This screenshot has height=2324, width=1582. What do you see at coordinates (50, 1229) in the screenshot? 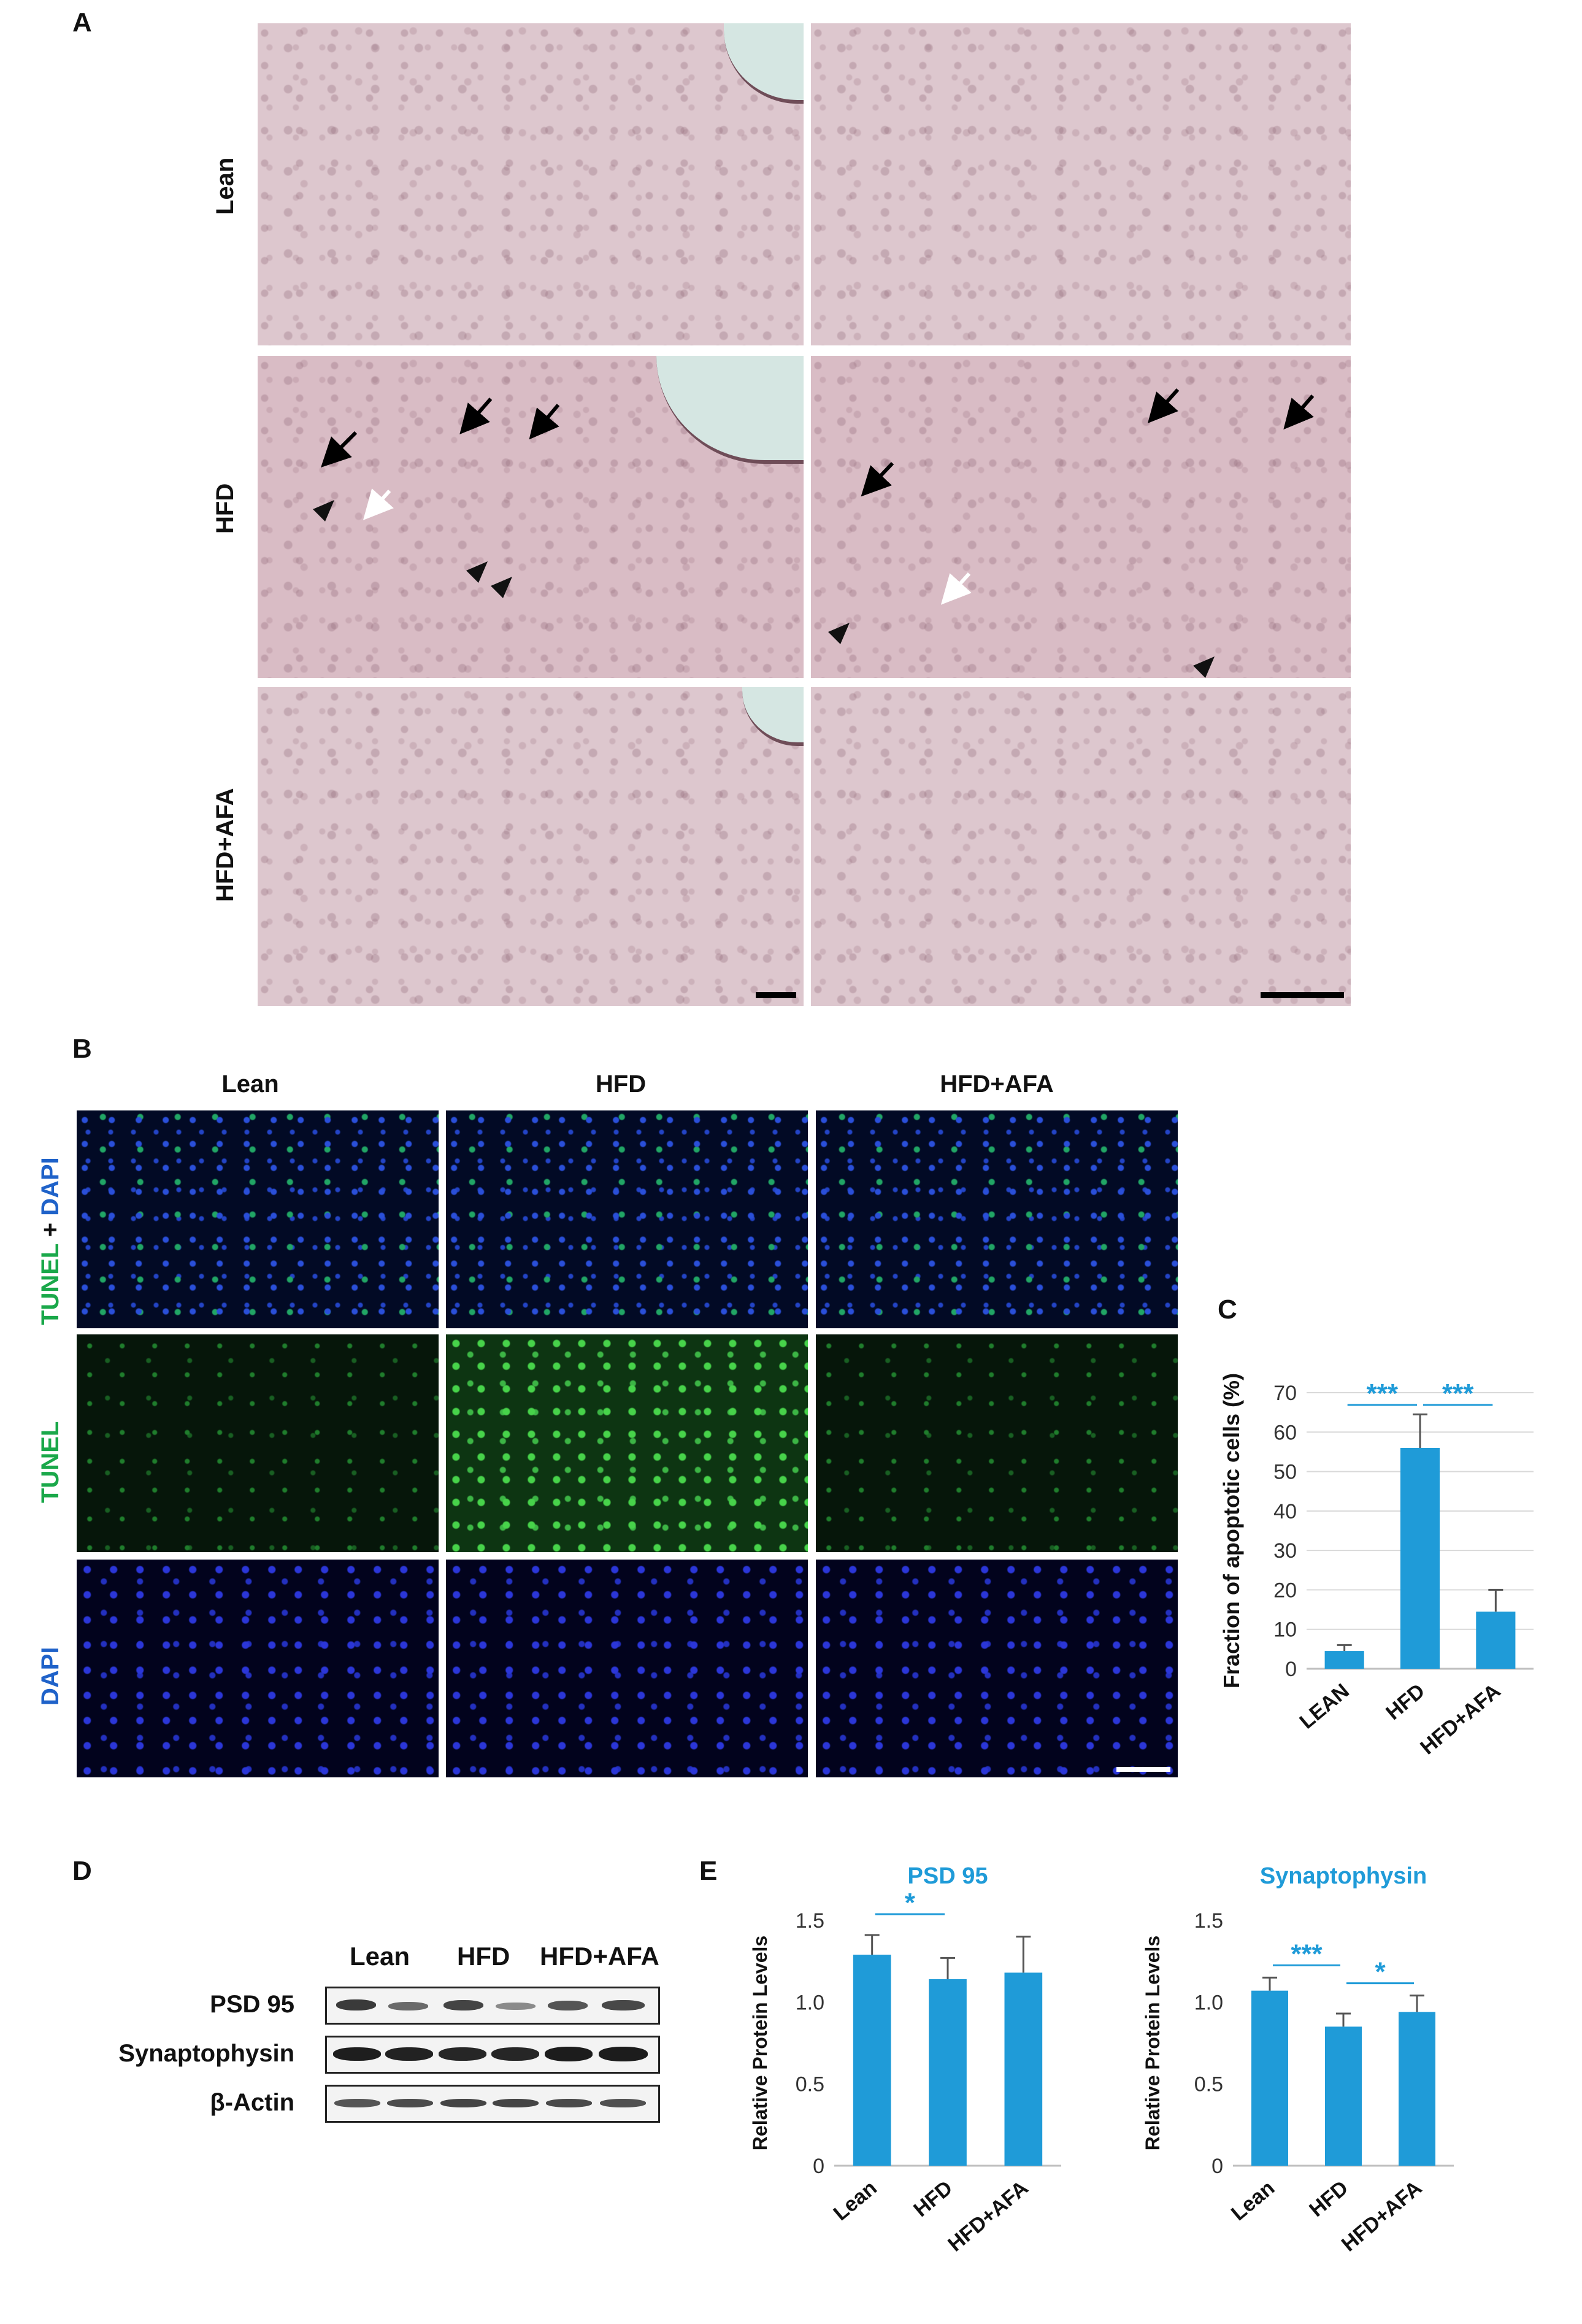
I see `merge-plus-text: +` at bounding box center [50, 1229].